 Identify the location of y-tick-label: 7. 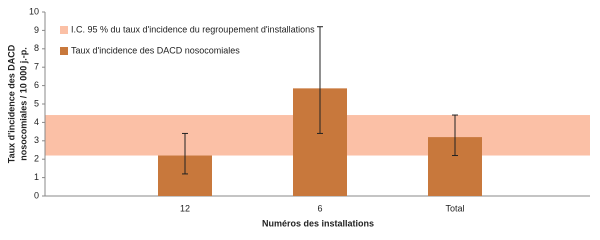
(36, 67).